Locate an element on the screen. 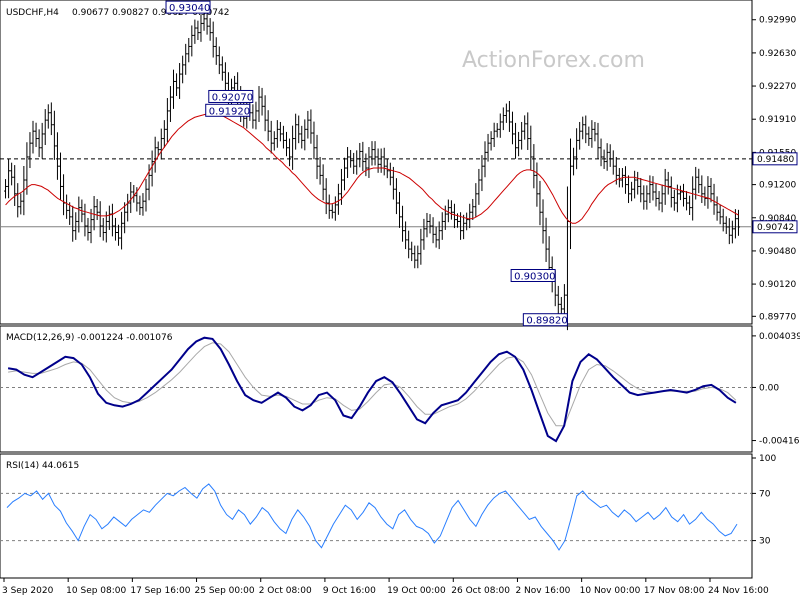  price-annotation-label: 0.89820 is located at coordinates (546, 321).